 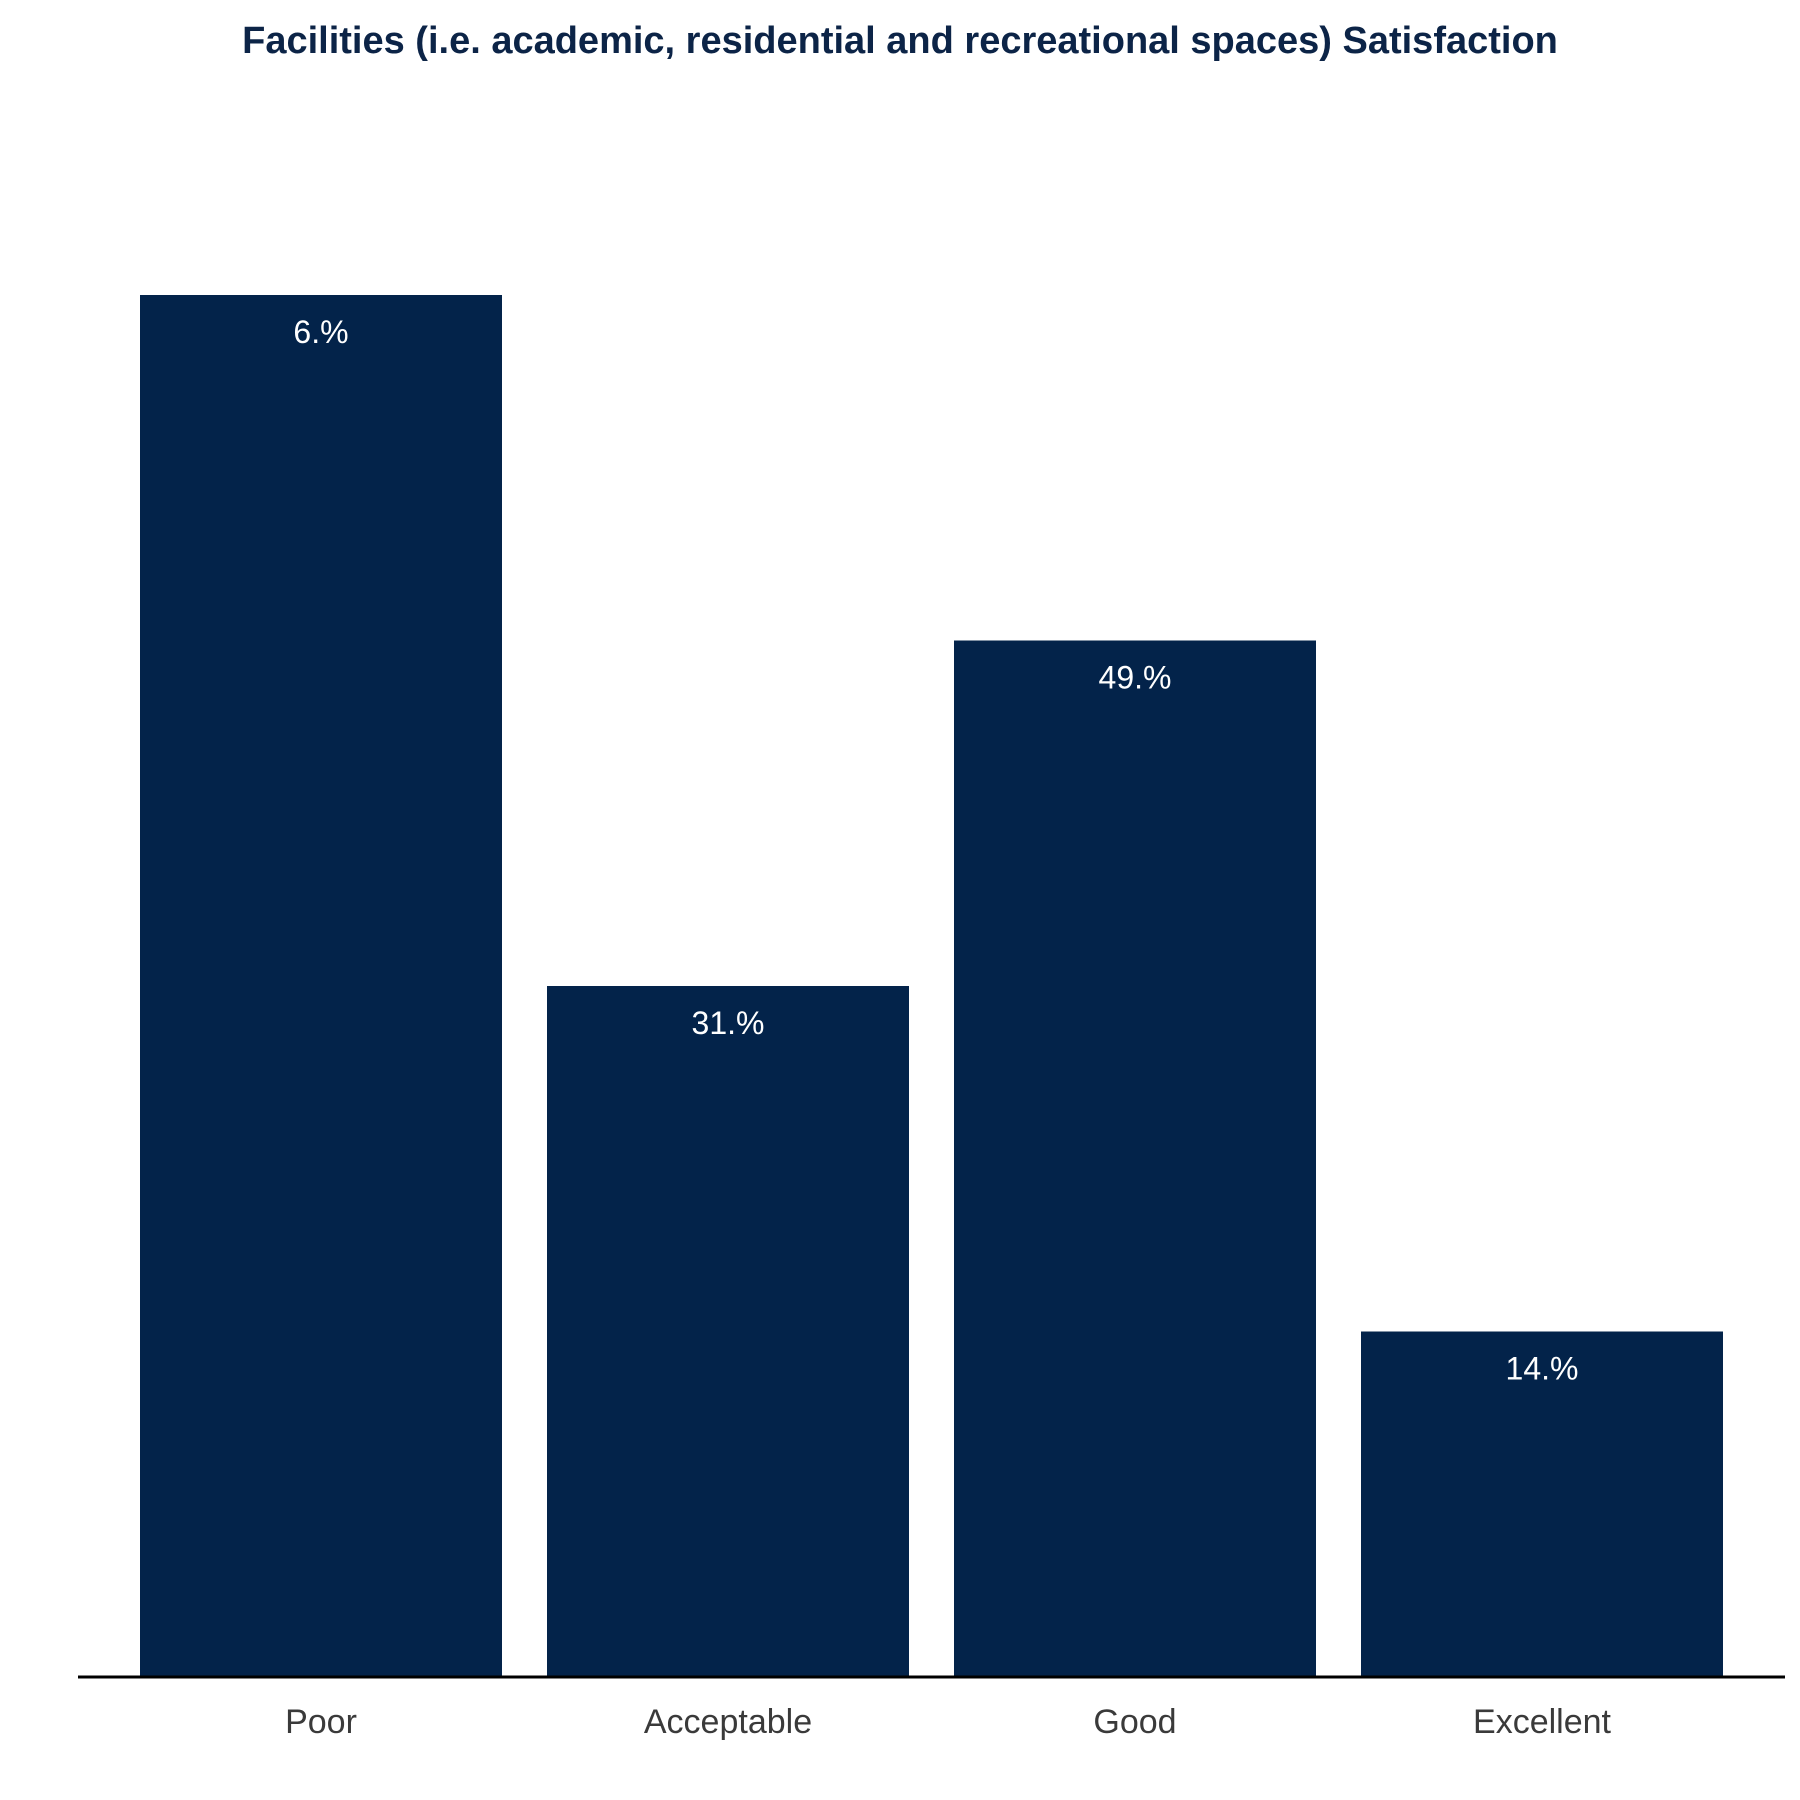 What do you see at coordinates (1134, 1722) in the screenshot?
I see `x-tick-label-good: Good` at bounding box center [1134, 1722].